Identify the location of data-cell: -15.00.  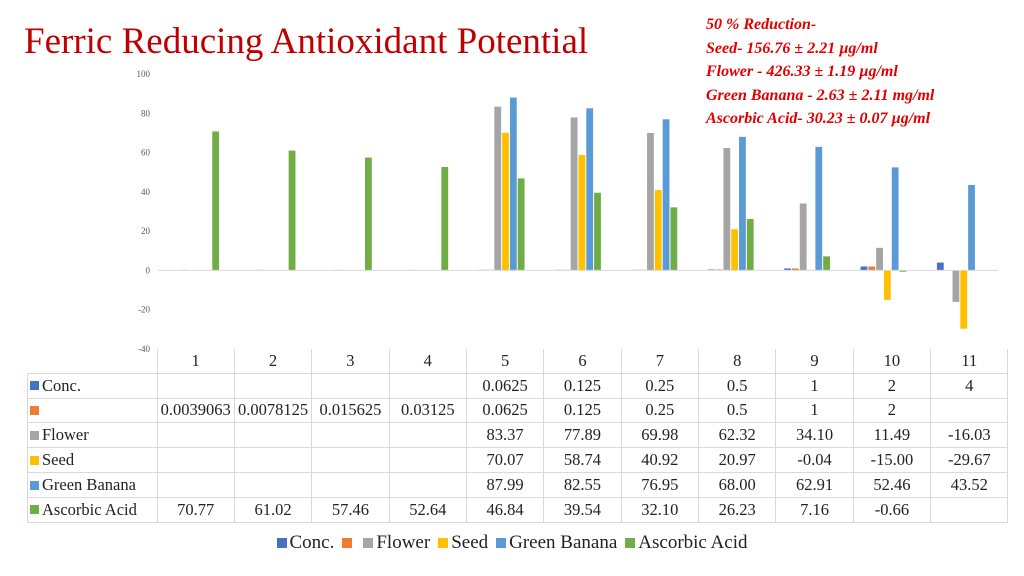
(892, 460).